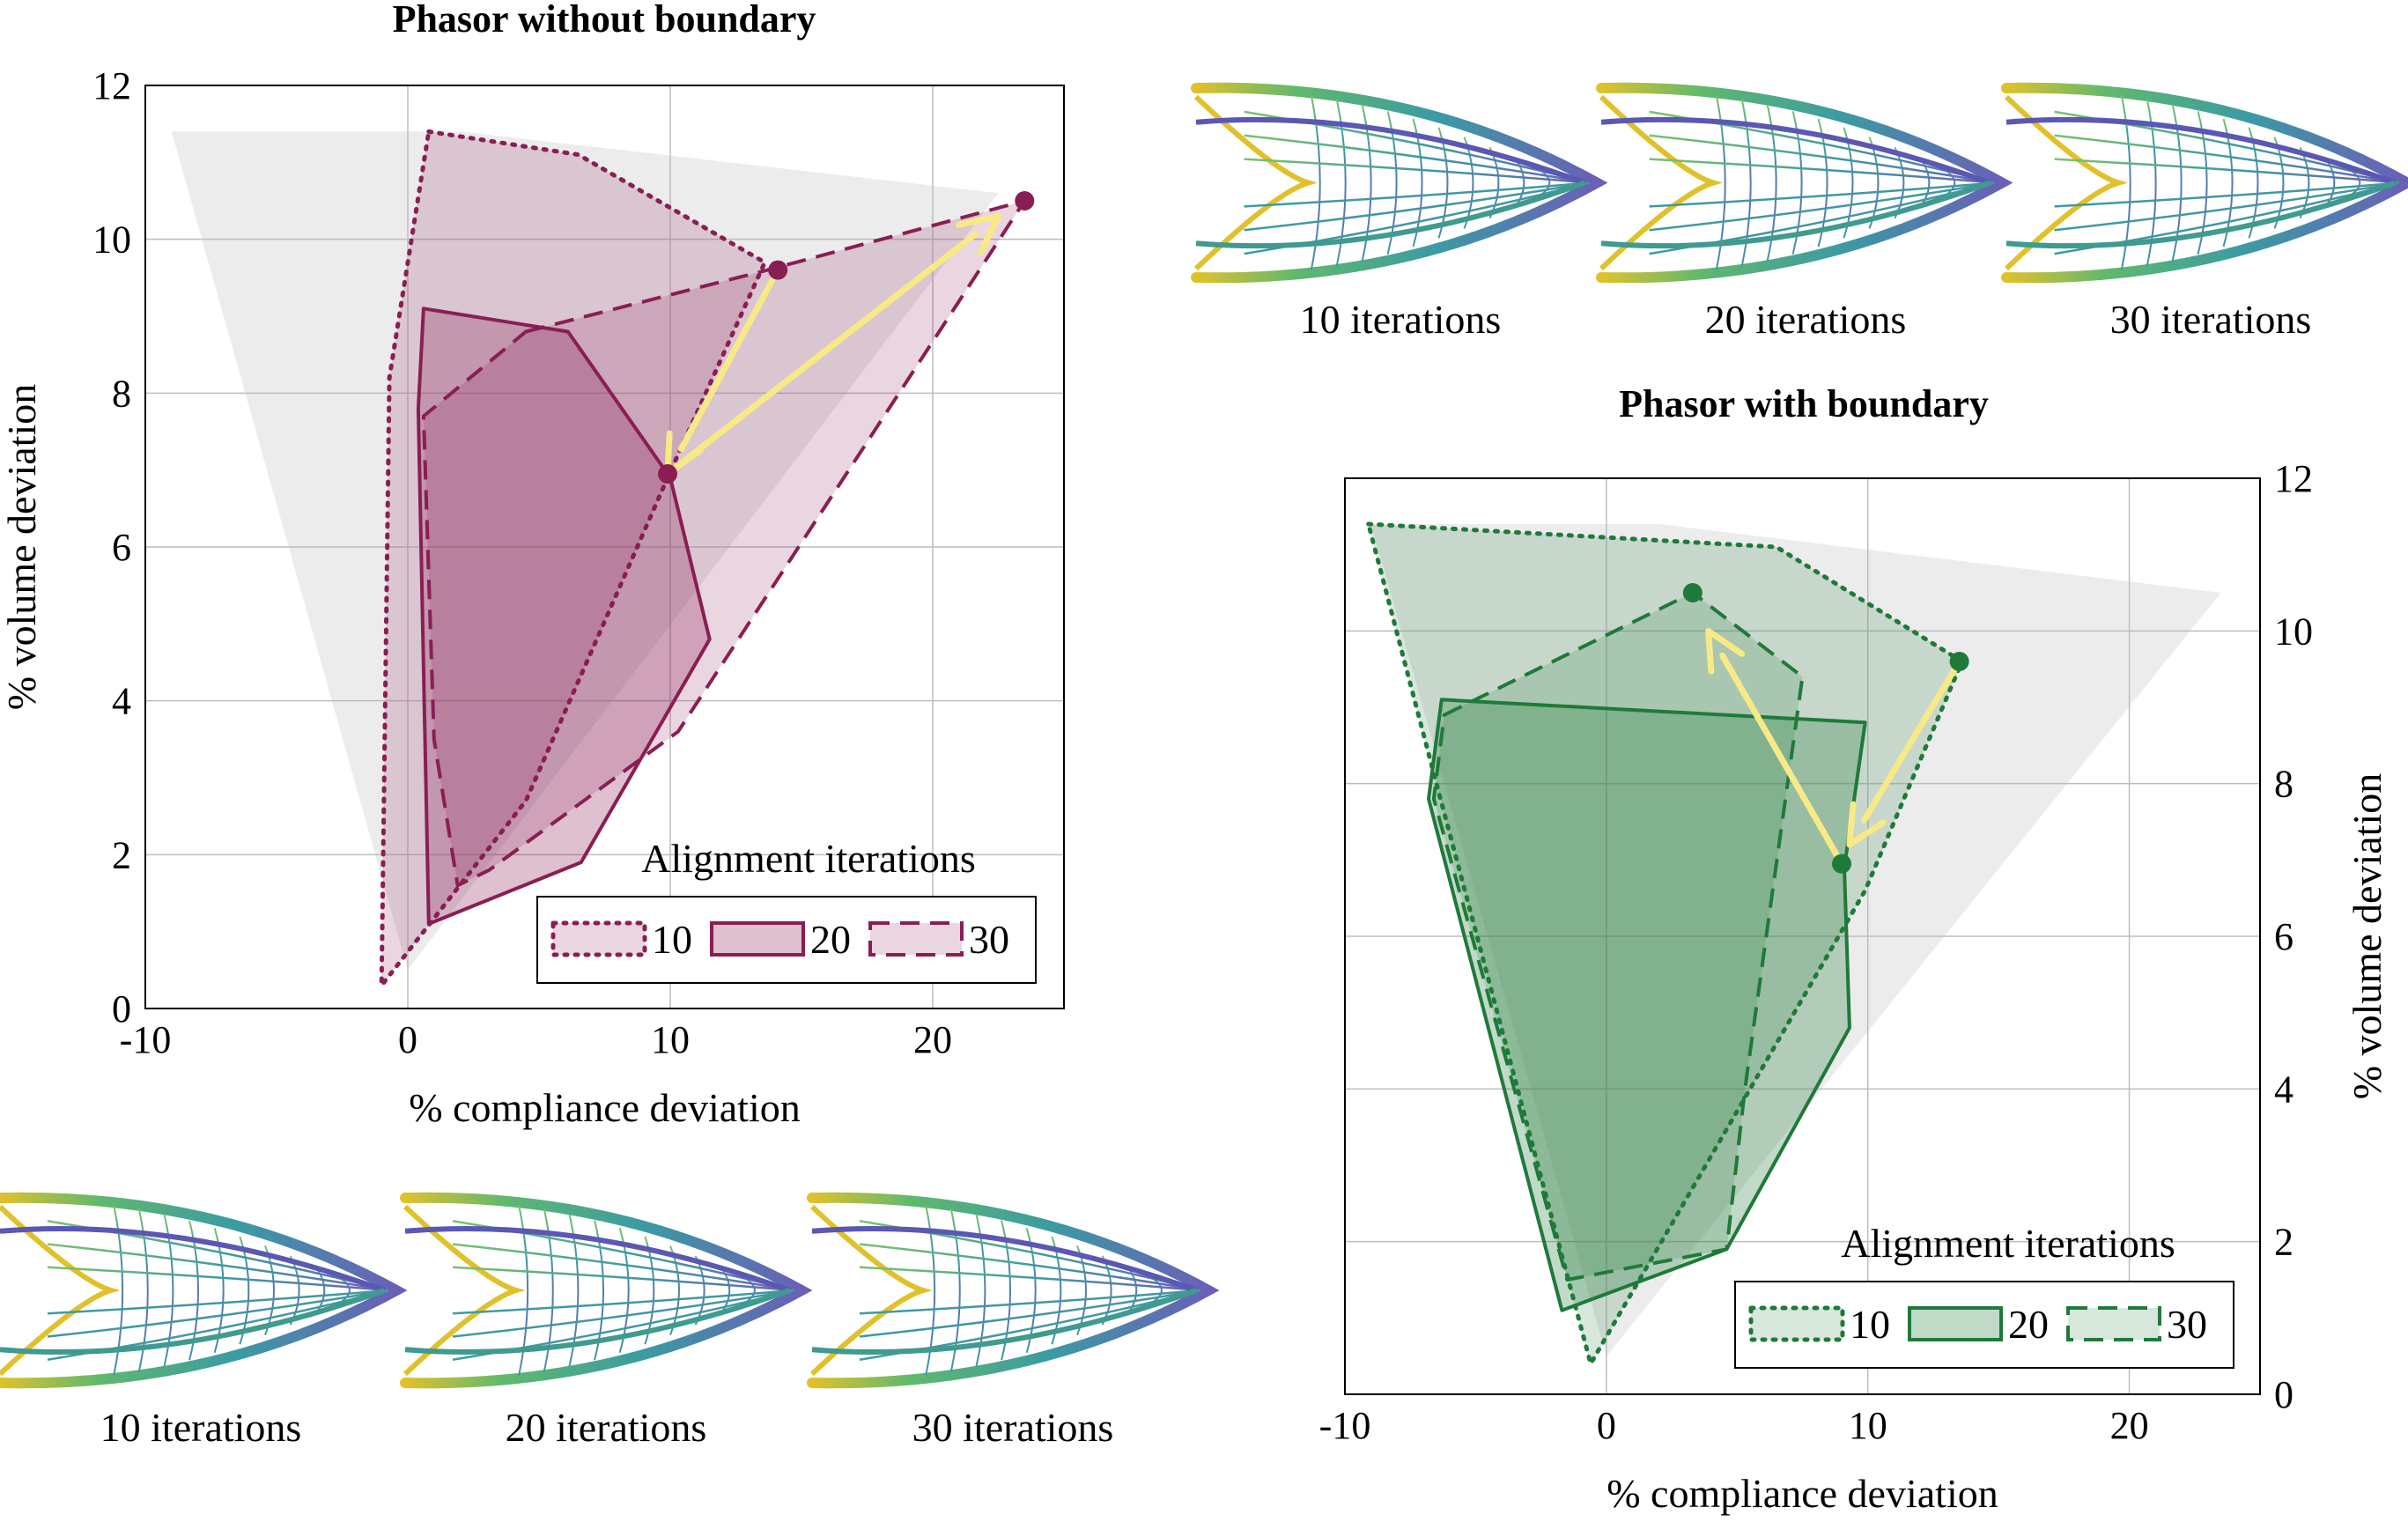 The image size is (2408, 1522). I want to click on y-tick-label: 12, so click(2293, 479).